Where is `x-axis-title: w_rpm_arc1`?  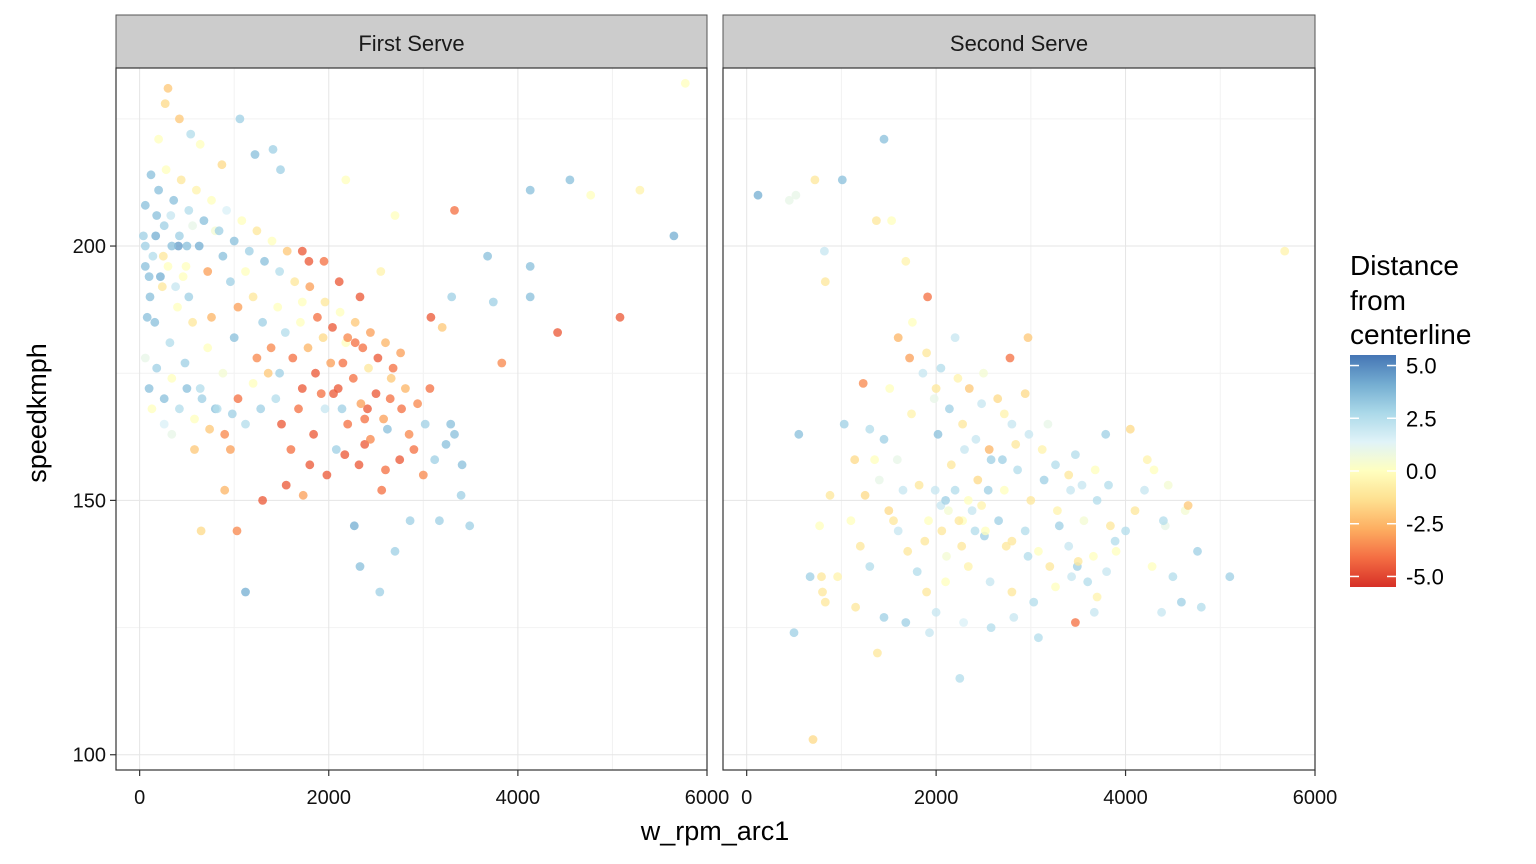
x-axis-title: w_rpm_arc1 is located at coordinates (715, 831).